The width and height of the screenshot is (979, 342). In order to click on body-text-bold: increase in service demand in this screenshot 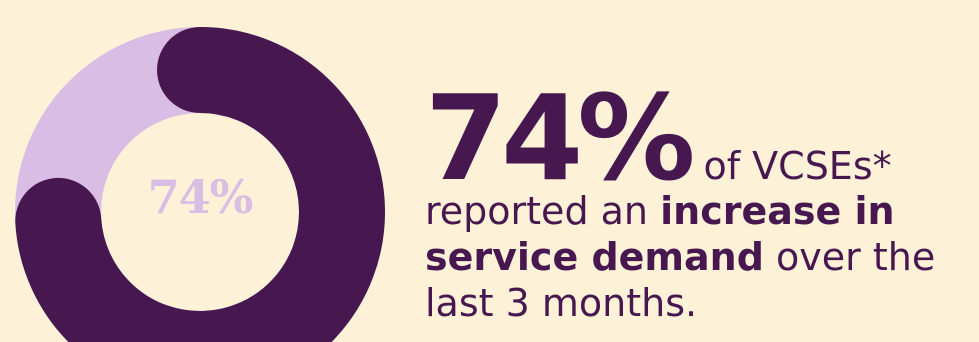, I will do `click(660, 234)`.